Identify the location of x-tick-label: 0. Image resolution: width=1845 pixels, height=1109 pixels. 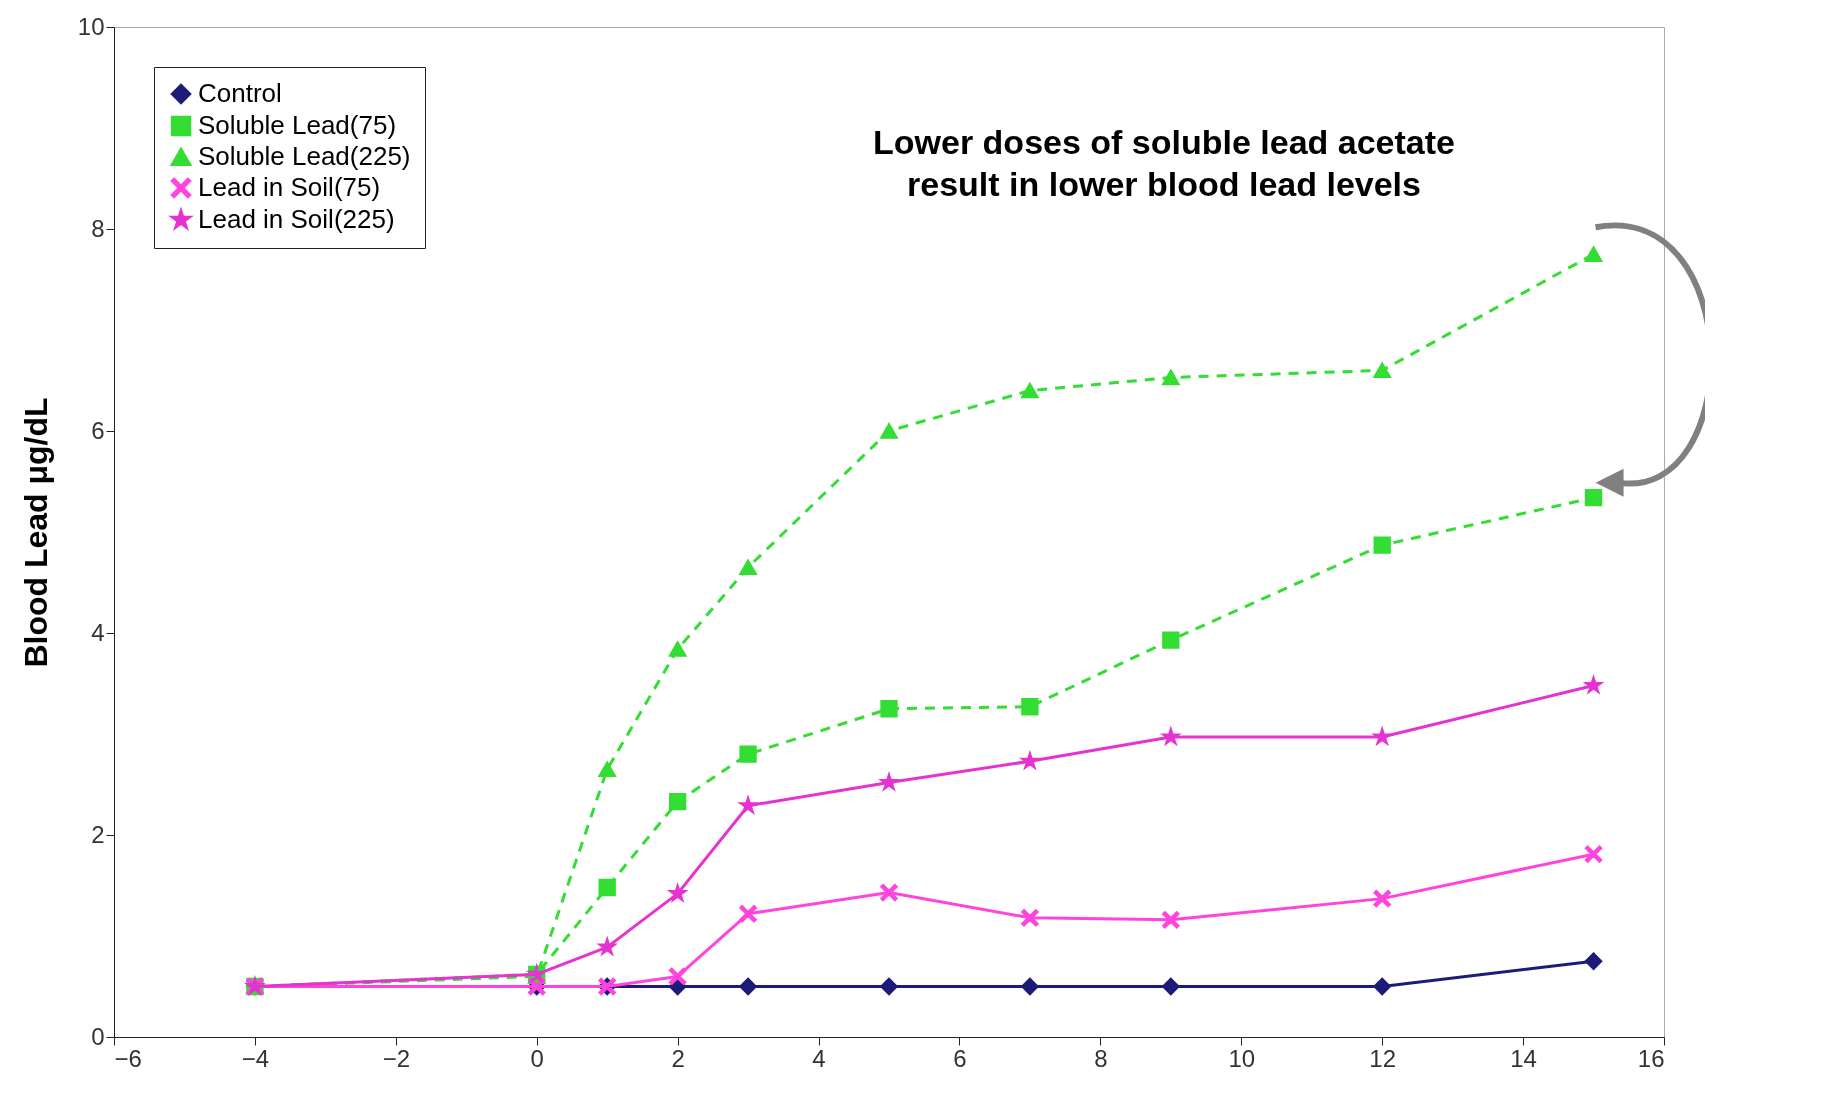
(537, 1058).